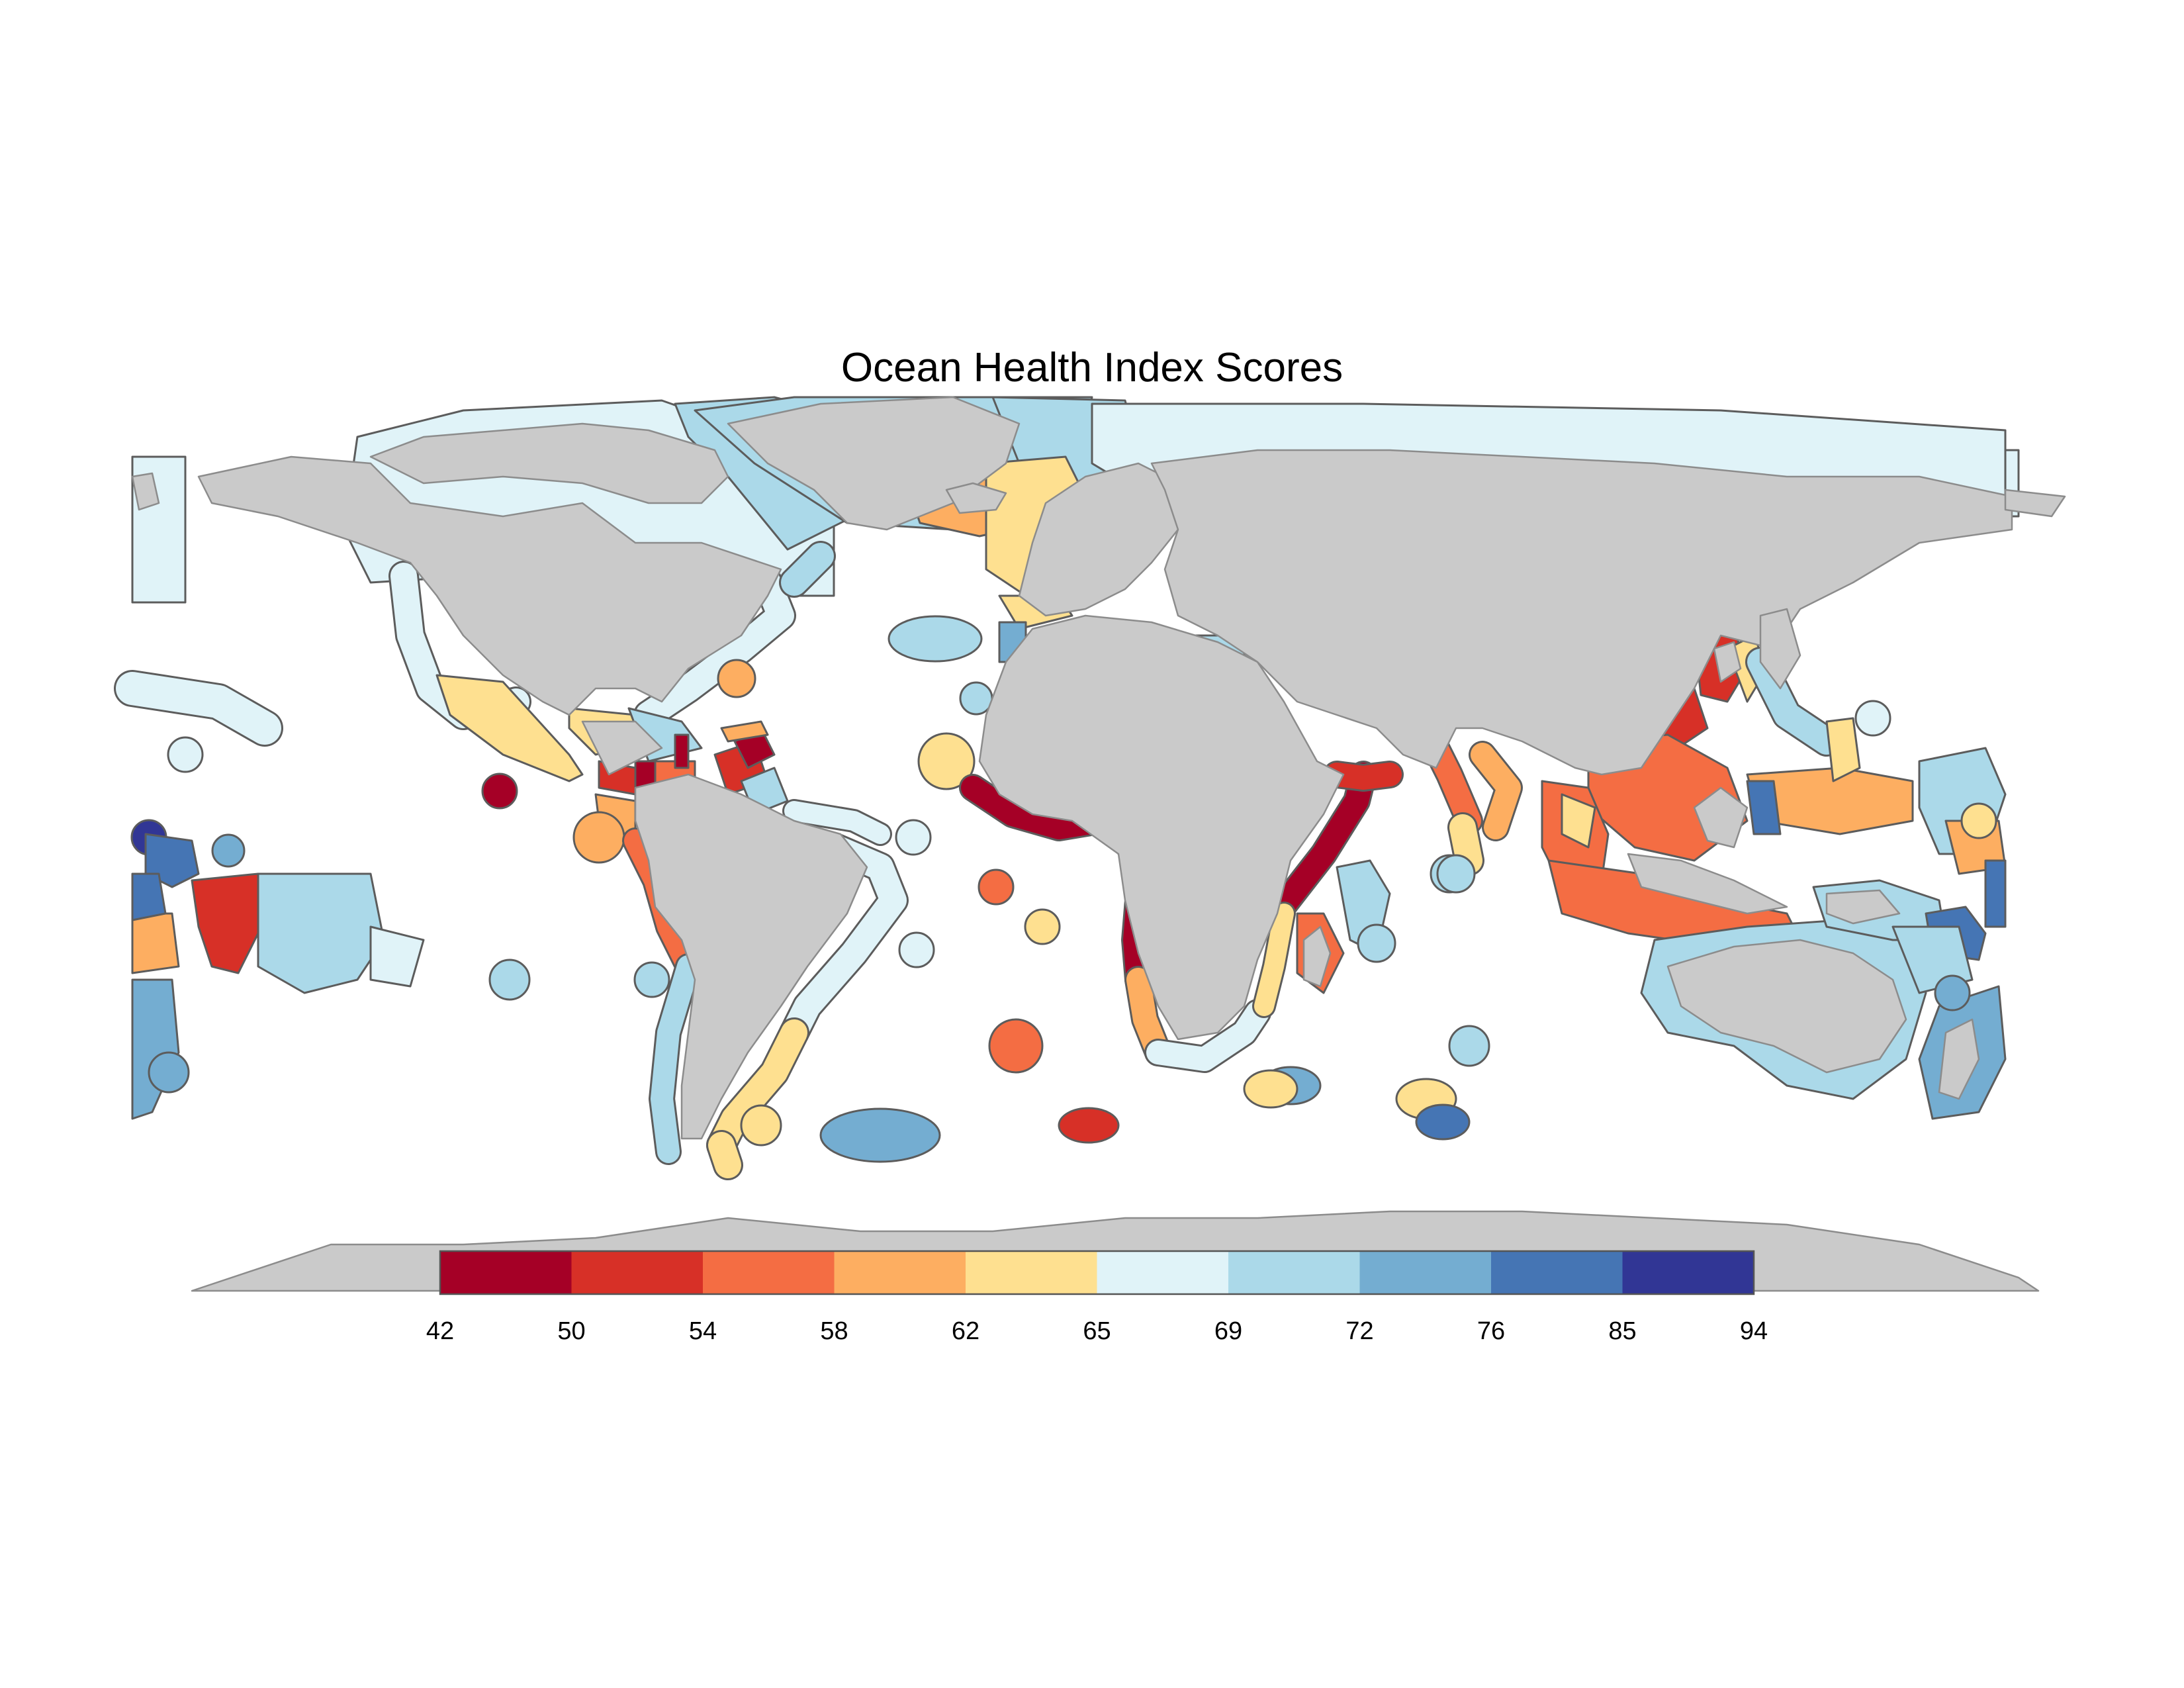 Image resolution: width=2184 pixels, height=1688 pixels. What do you see at coordinates (489, 585) in the screenshot?
I see `land-north-america` at bounding box center [489, 585].